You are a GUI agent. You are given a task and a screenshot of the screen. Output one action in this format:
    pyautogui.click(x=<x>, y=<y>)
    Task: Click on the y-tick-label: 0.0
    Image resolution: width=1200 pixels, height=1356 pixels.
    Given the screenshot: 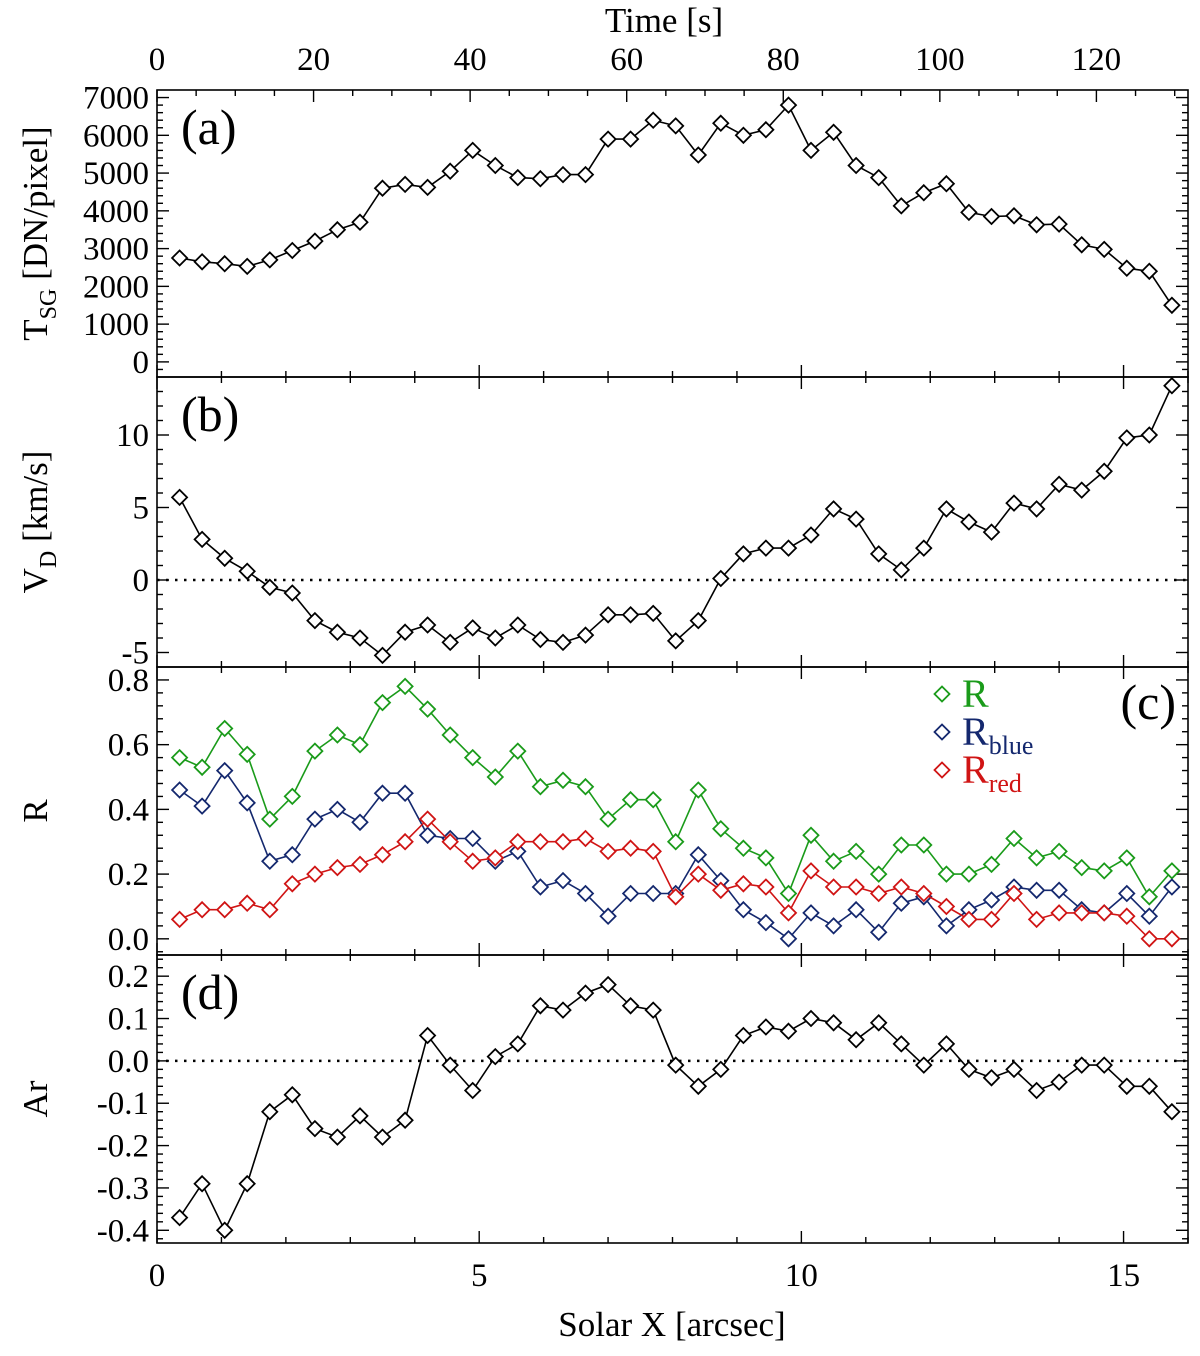 What is the action you would take?
    pyautogui.click(x=128, y=1062)
    